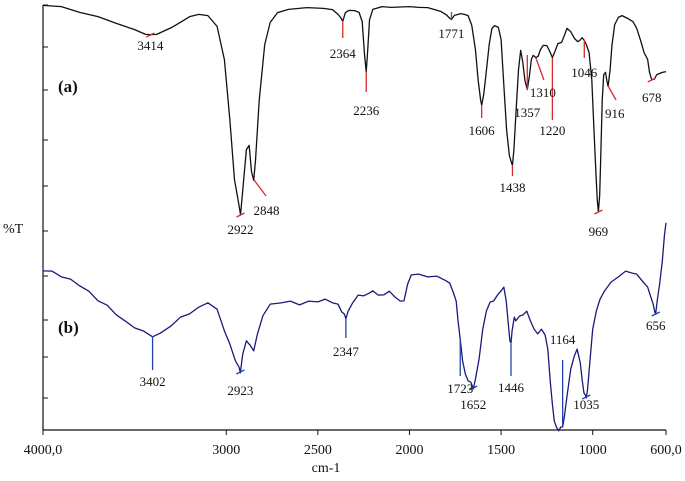 This screenshot has width=685, height=481. Describe the element at coordinates (326, 468) in the screenshot. I see `x-axis-title: cm-1` at that location.